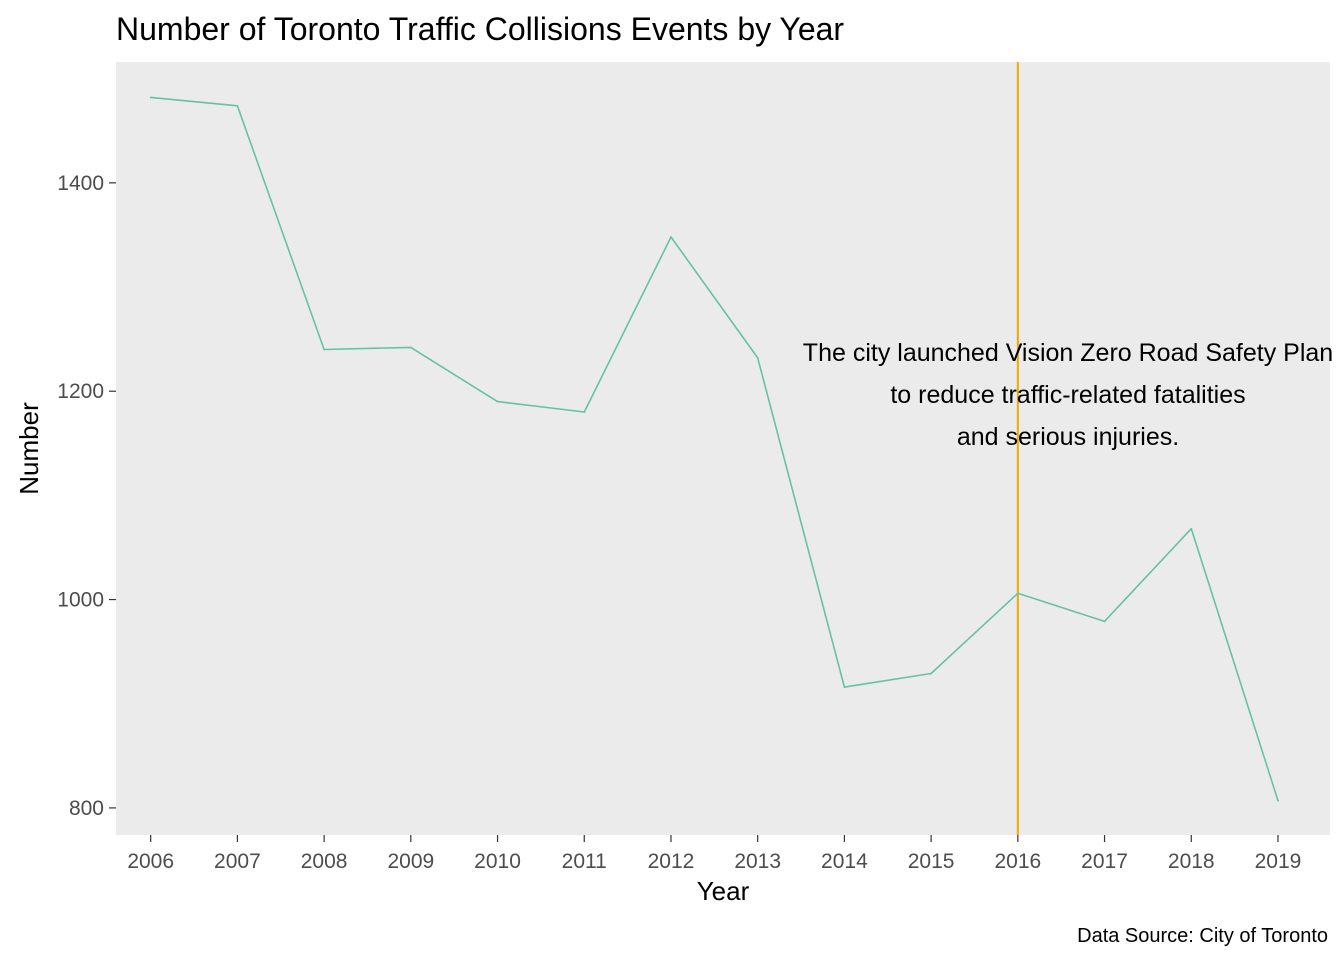 This screenshot has width=1344, height=960. What do you see at coordinates (723, 891) in the screenshot?
I see `x-axis-title: Year` at bounding box center [723, 891].